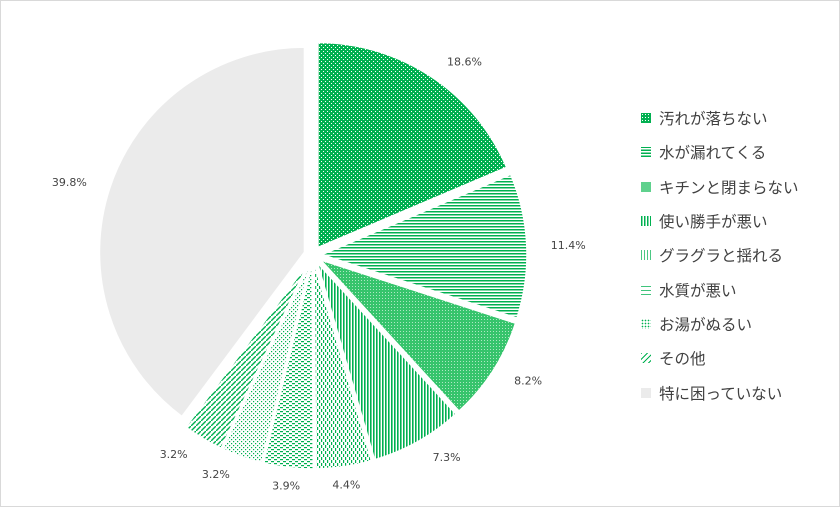 This screenshot has height=508, width=840. What do you see at coordinates (706, 324) in the screenshot?
I see `legend-label: お湯がぬるい` at bounding box center [706, 324].